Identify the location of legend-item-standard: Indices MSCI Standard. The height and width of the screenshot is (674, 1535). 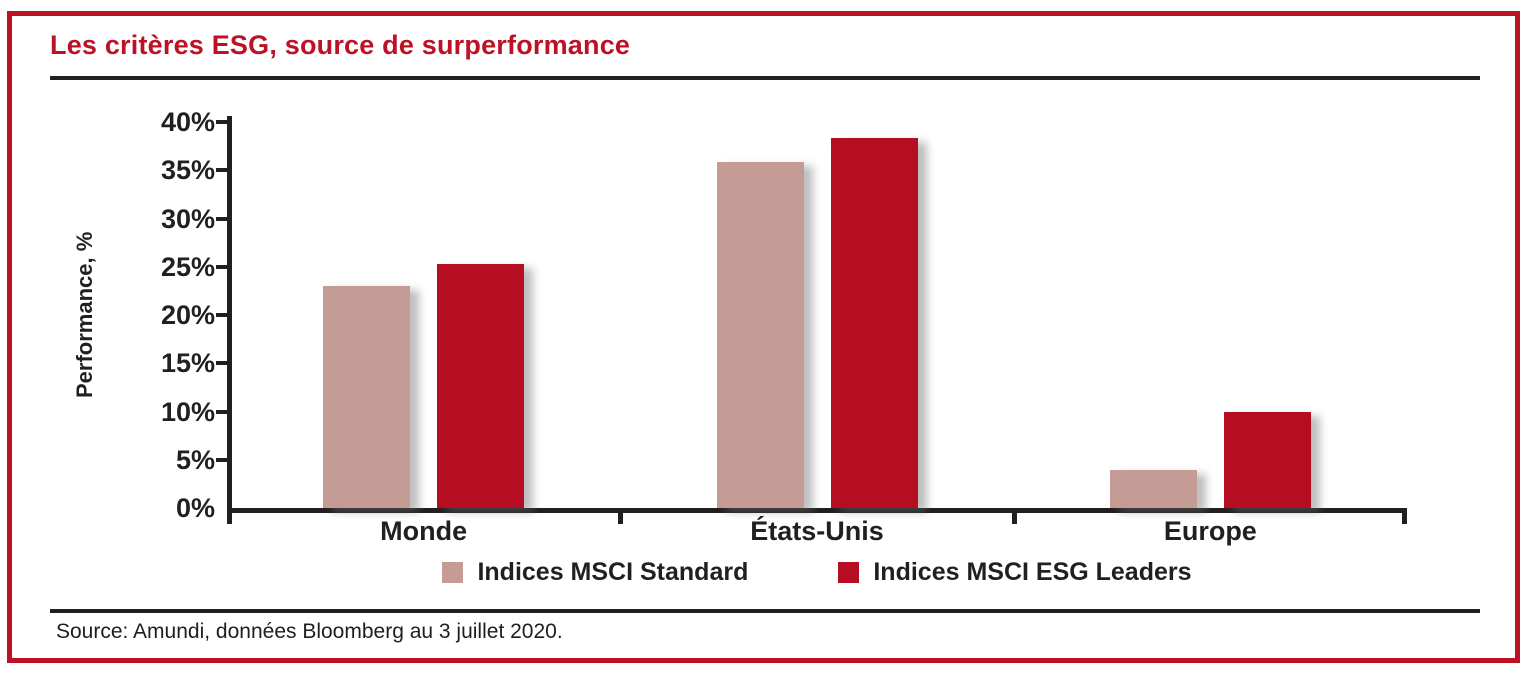
(595, 572).